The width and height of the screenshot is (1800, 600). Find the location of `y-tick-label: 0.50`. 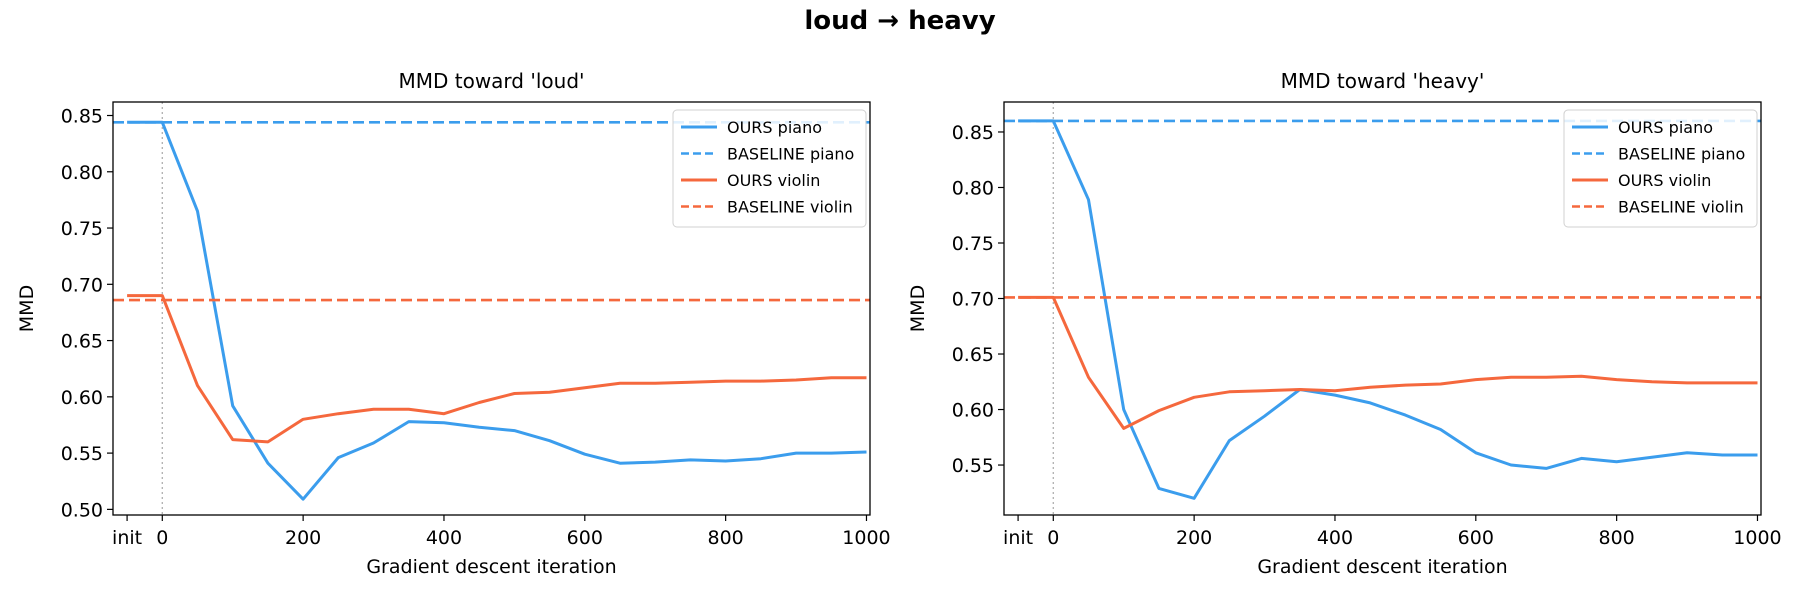

y-tick-label: 0.50 is located at coordinates (82, 510).